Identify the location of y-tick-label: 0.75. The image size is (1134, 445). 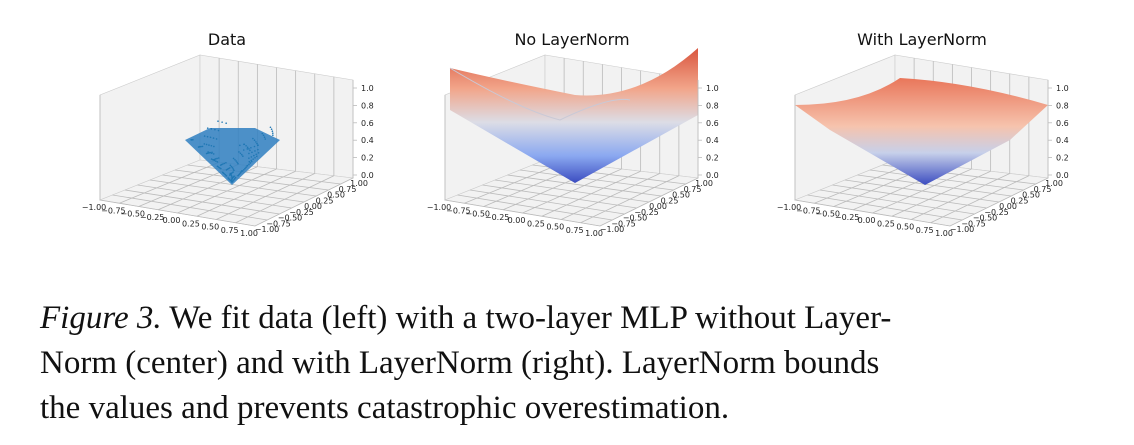
(348, 189).